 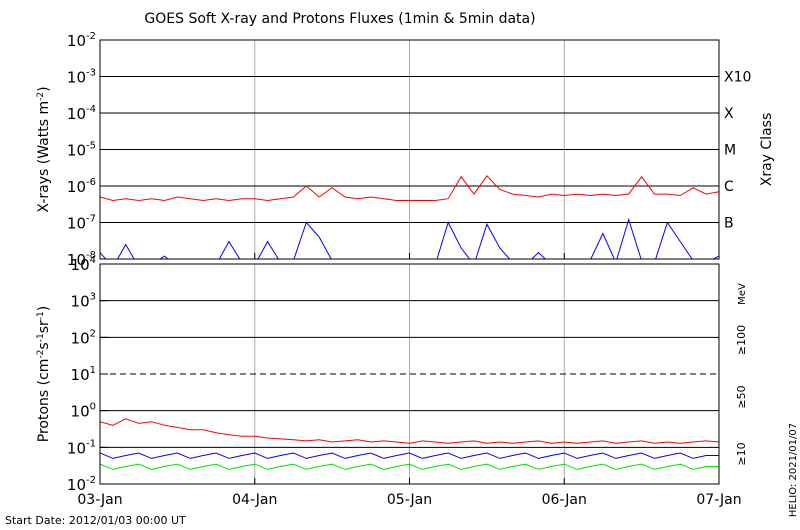 What do you see at coordinates (95, 520) in the screenshot?
I see `footer: Start Date: 2012/01/03 00:00 UT` at bounding box center [95, 520].